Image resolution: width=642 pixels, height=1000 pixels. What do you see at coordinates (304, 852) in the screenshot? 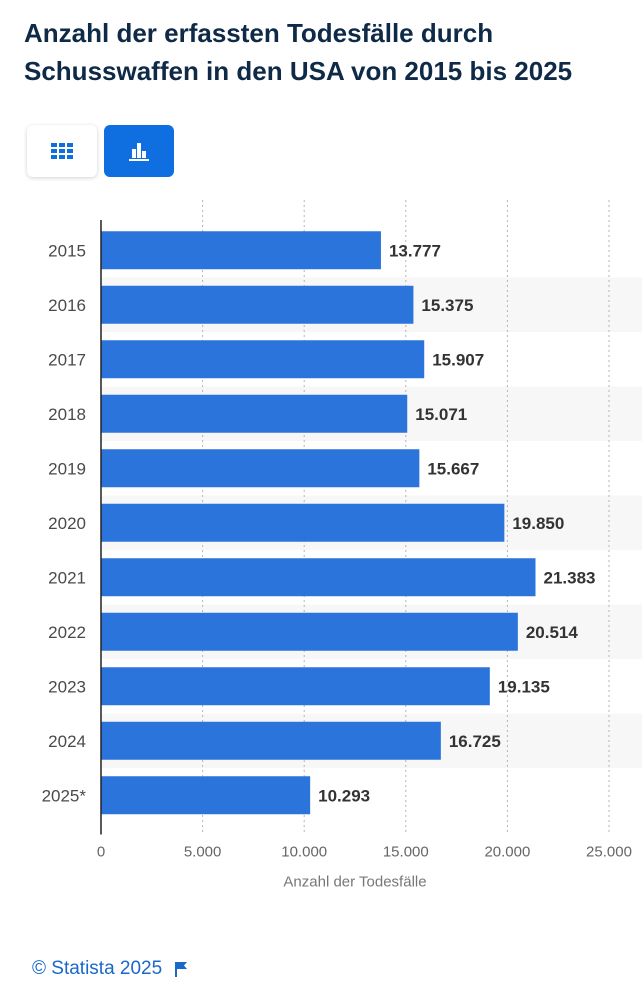
I see `x-tick-label: 10.000` at bounding box center [304, 852].